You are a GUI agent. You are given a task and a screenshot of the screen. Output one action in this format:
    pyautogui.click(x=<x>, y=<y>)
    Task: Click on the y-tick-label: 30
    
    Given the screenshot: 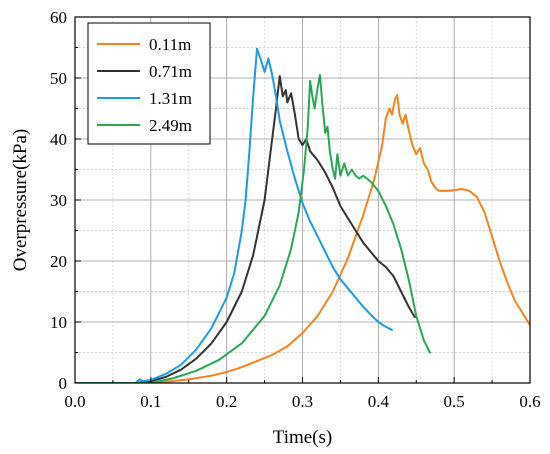 What is the action you would take?
    pyautogui.click(x=58, y=200)
    